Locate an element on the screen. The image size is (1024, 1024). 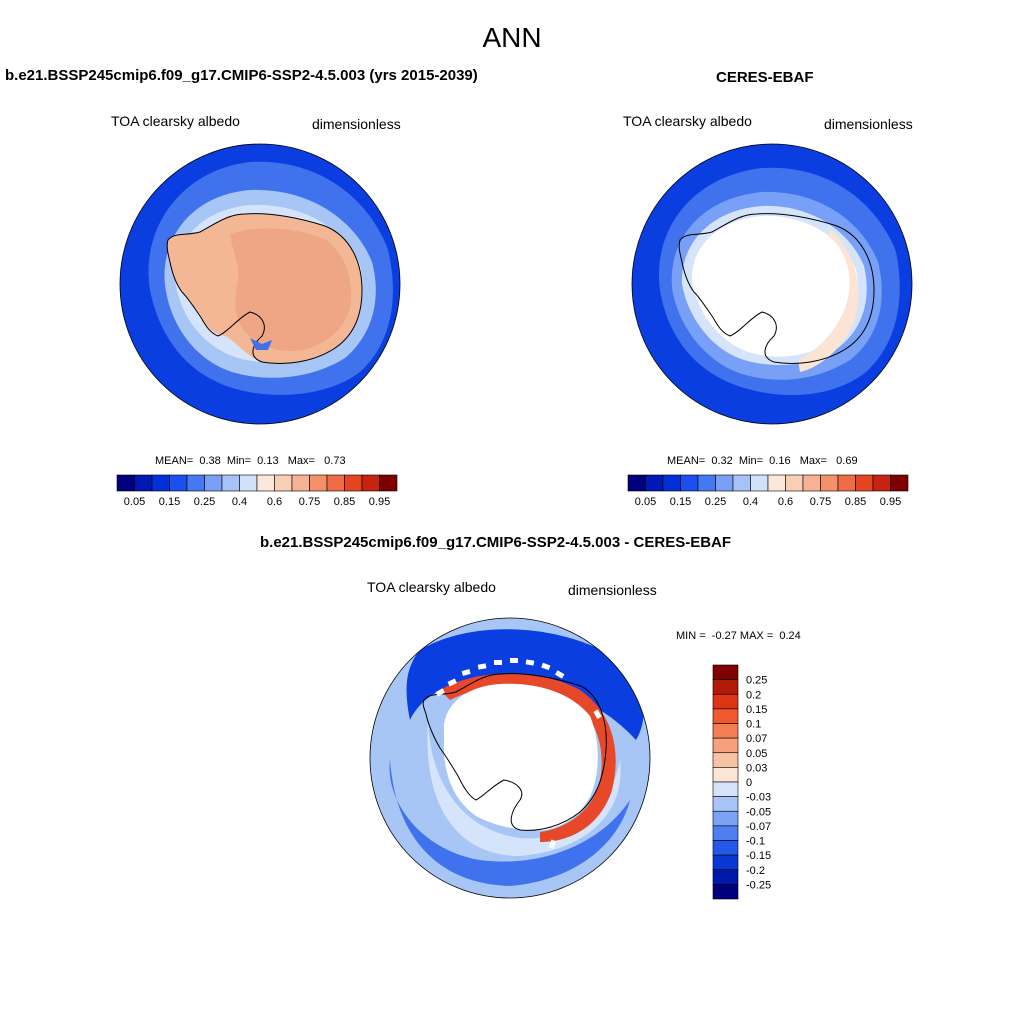
diff-min-value: -0.27 is located at coordinates (724, 636).